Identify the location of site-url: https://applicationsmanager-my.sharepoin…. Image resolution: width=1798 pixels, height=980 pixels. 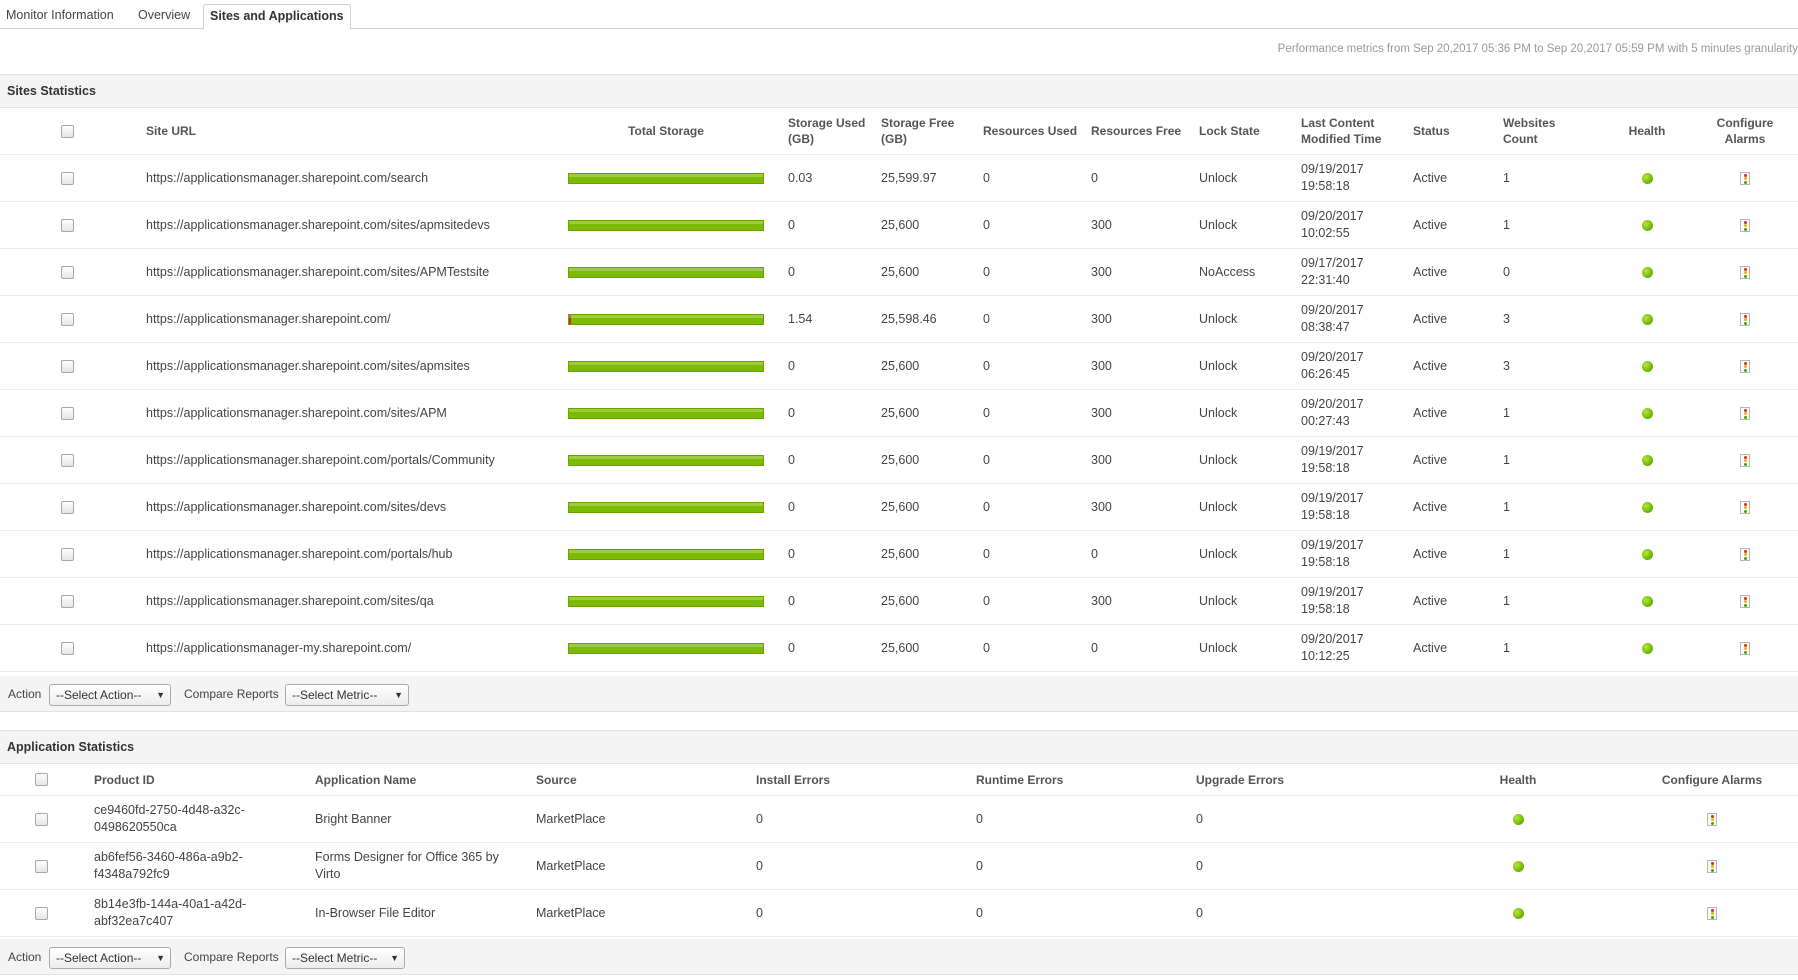
(279, 647).